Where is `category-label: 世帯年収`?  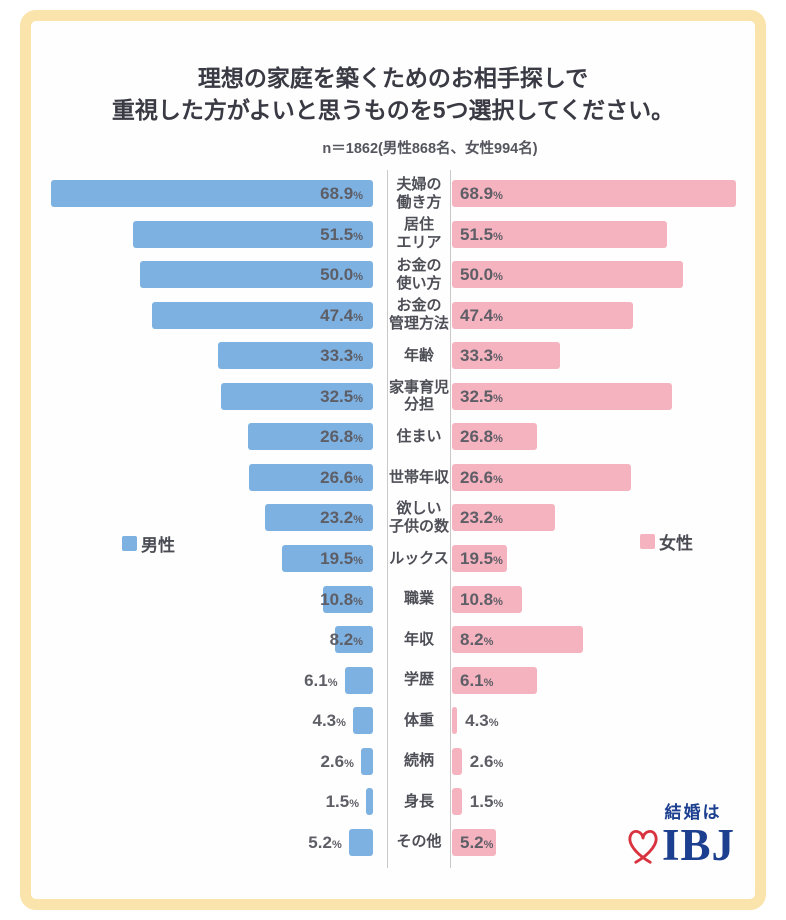
category-label: 世帯年収 is located at coordinates (418, 477).